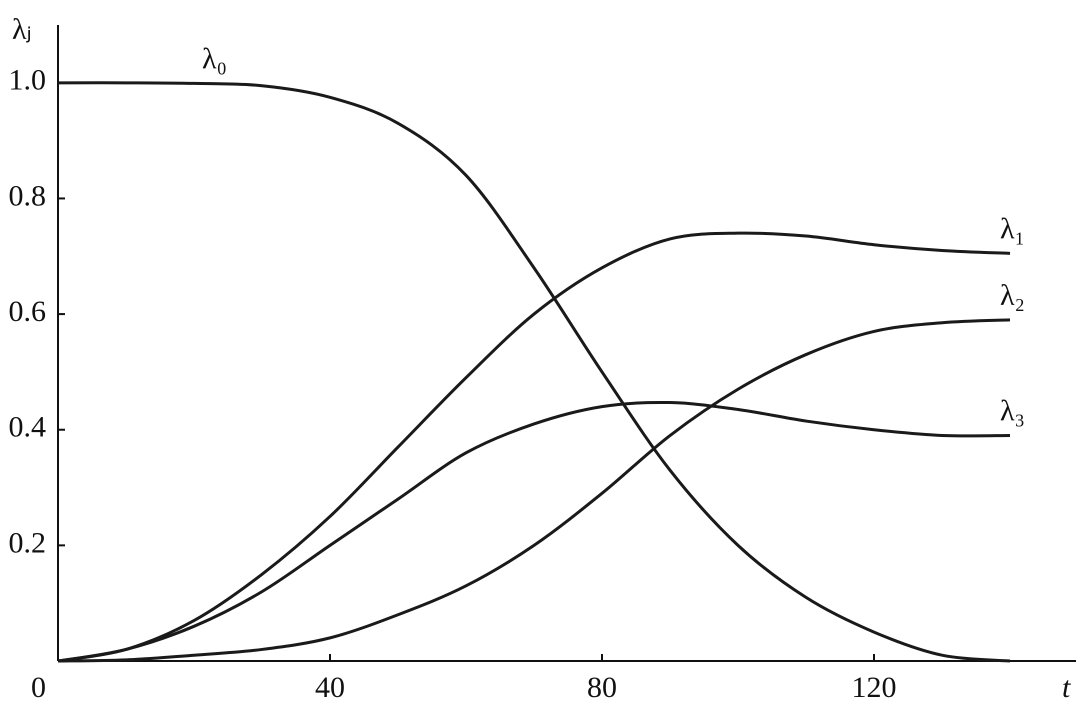 Image resolution: width=1078 pixels, height=711 pixels. Describe the element at coordinates (28, 311) in the screenshot. I see `y-tick-label: 0.6` at that location.